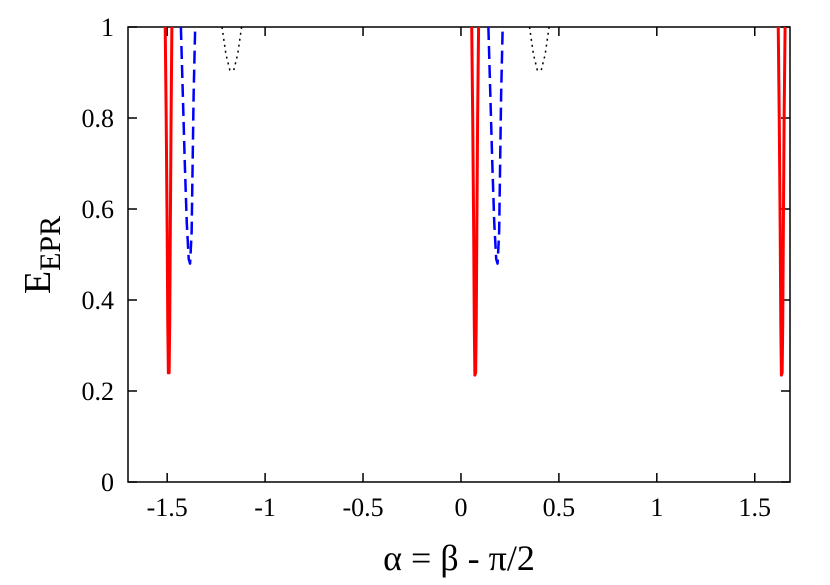 Image resolution: width=830 pixels, height=585 pixels. What do you see at coordinates (98, 391) in the screenshot?
I see `y-tick-label: 0.2` at bounding box center [98, 391].